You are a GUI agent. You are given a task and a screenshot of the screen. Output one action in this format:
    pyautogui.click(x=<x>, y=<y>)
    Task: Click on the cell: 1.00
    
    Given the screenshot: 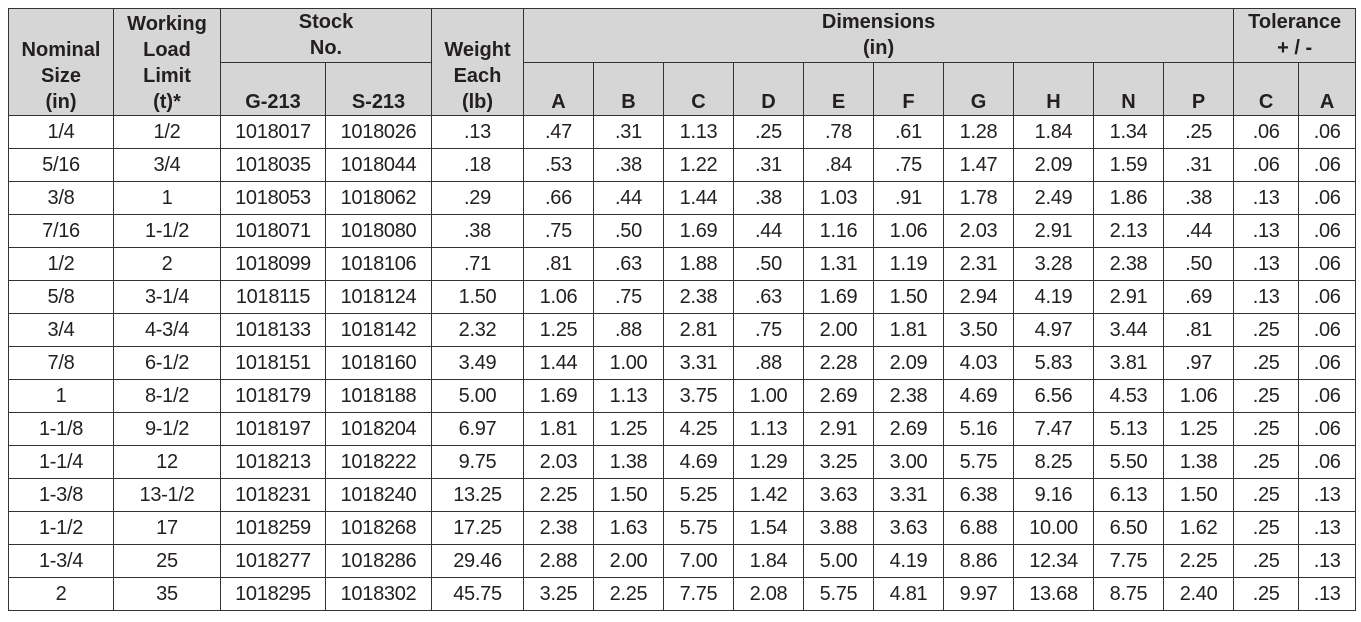 What is the action you would take?
    pyautogui.click(x=628, y=363)
    